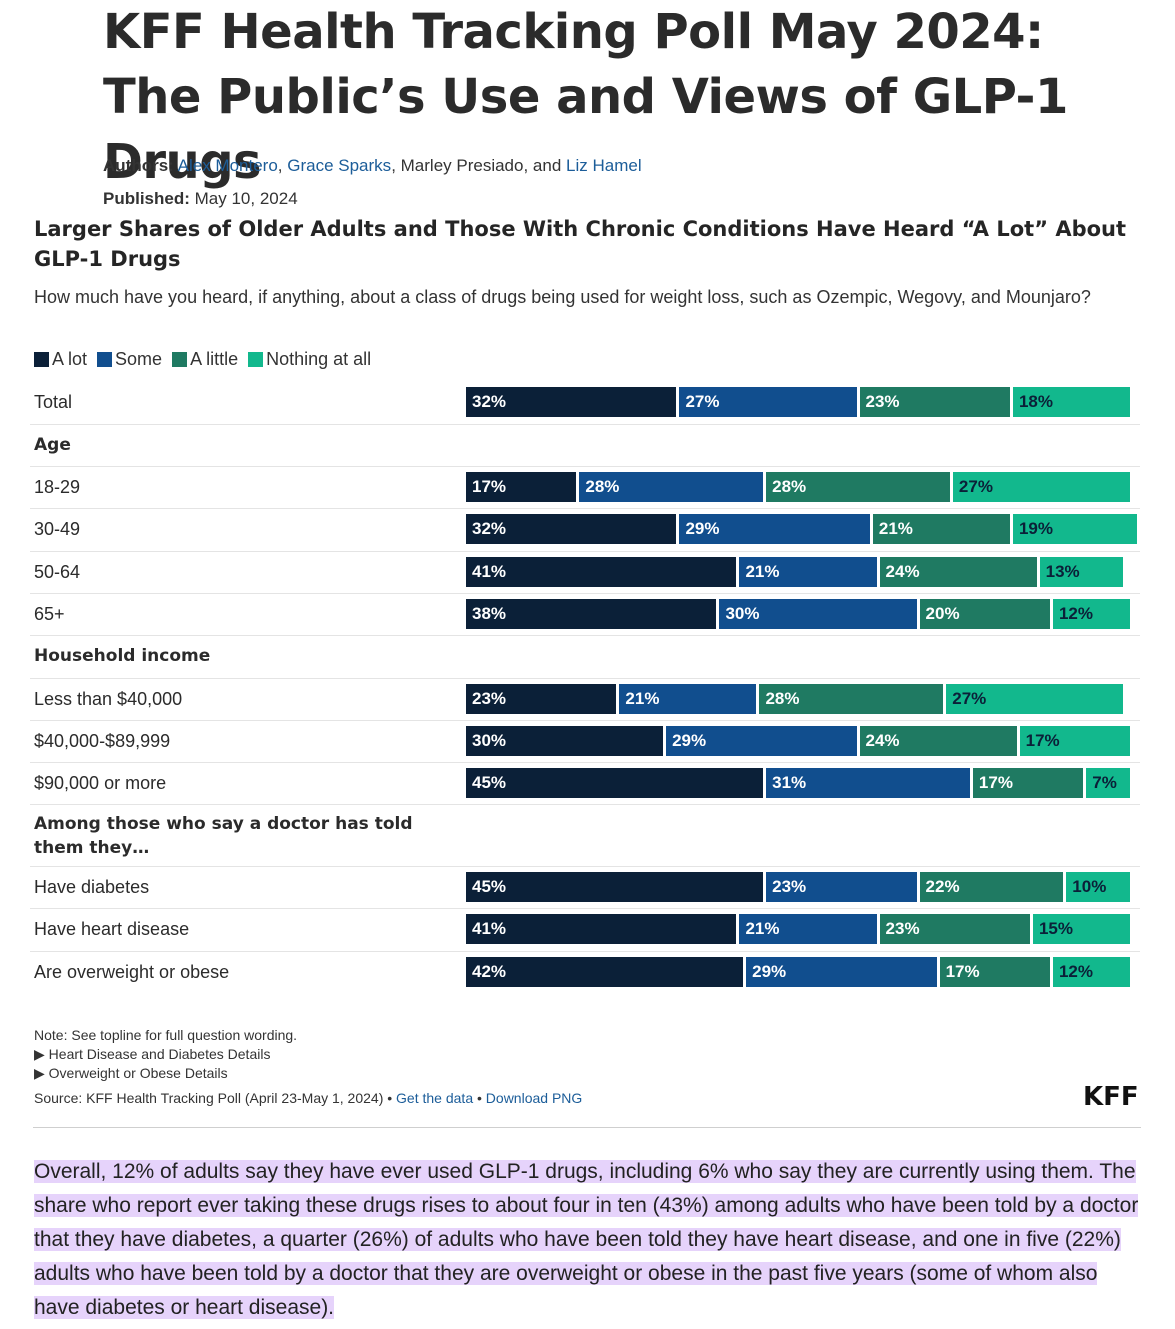  What do you see at coordinates (1111, 1097) in the screenshot?
I see `kff-logo: KFF` at bounding box center [1111, 1097].